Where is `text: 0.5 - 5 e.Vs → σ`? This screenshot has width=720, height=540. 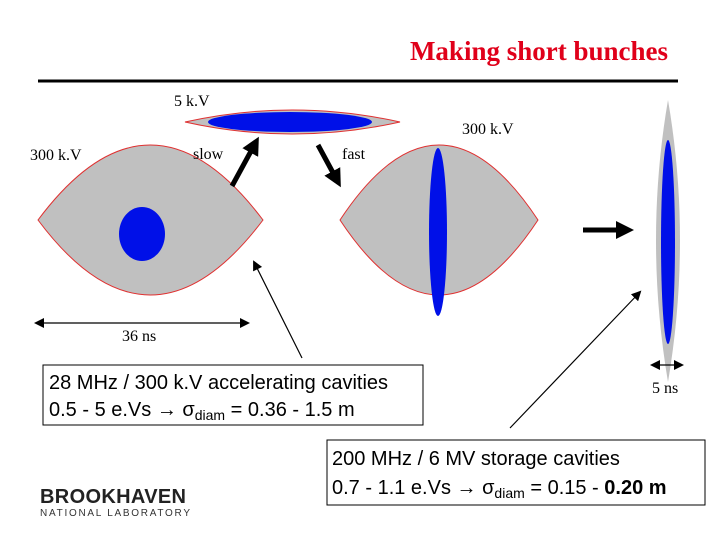 text: 0.5 - 5 e.Vs → σ is located at coordinates (122, 410).